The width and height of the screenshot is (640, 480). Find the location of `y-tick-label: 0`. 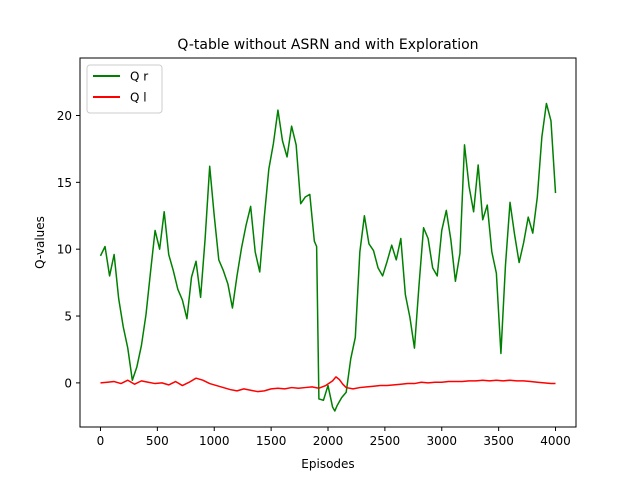

y-tick-label: 0 is located at coordinates (68, 383).